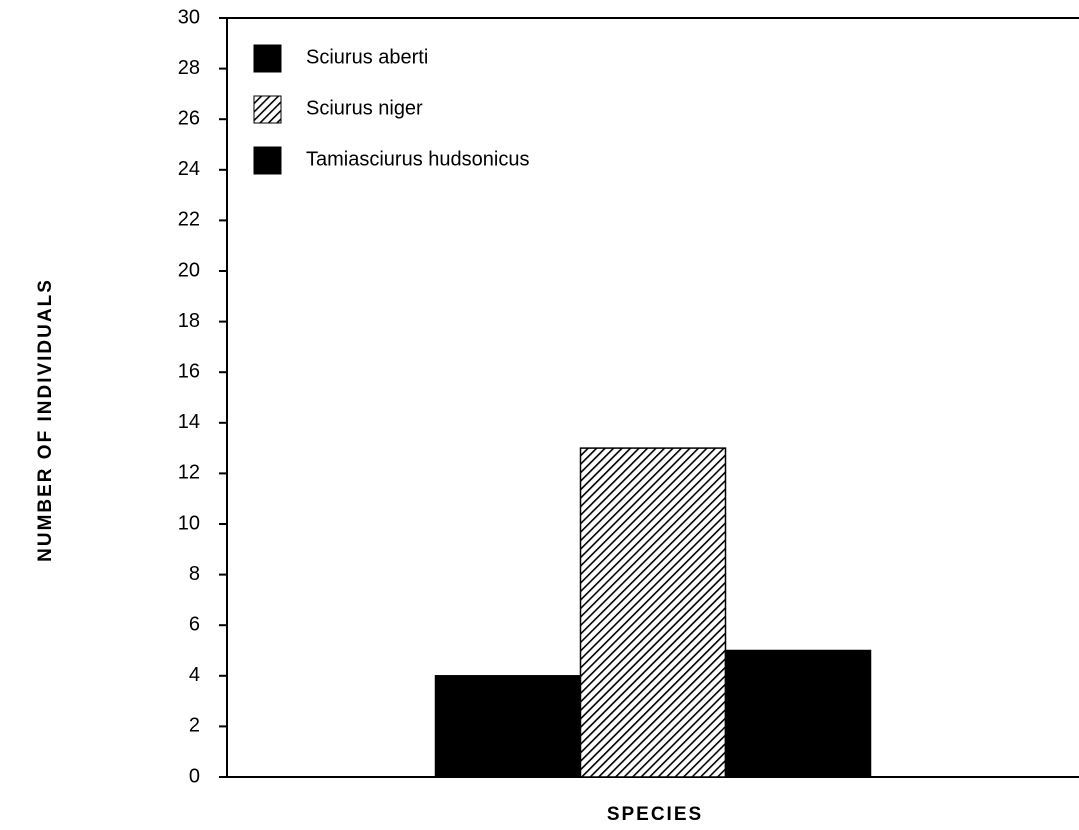 The width and height of the screenshot is (1079, 830). I want to click on y-tick-label: 24, so click(189, 169).